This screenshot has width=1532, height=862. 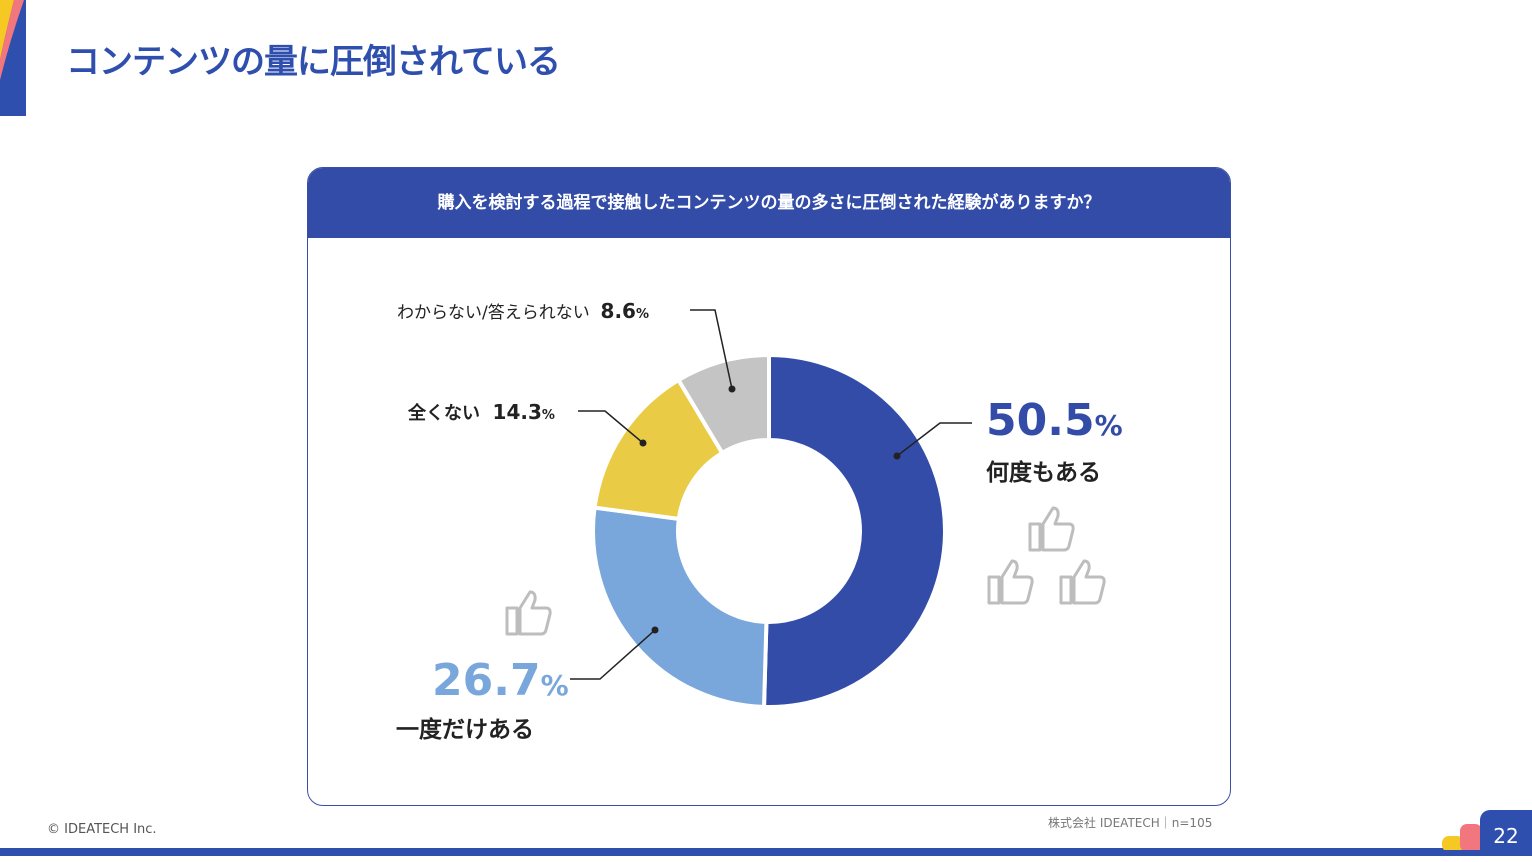 What do you see at coordinates (769, 203) in the screenshot?
I see `question-header: 購入を検討する過程で接触したコンテンツの量の多さに圧倒された経験がありますか？` at bounding box center [769, 203].